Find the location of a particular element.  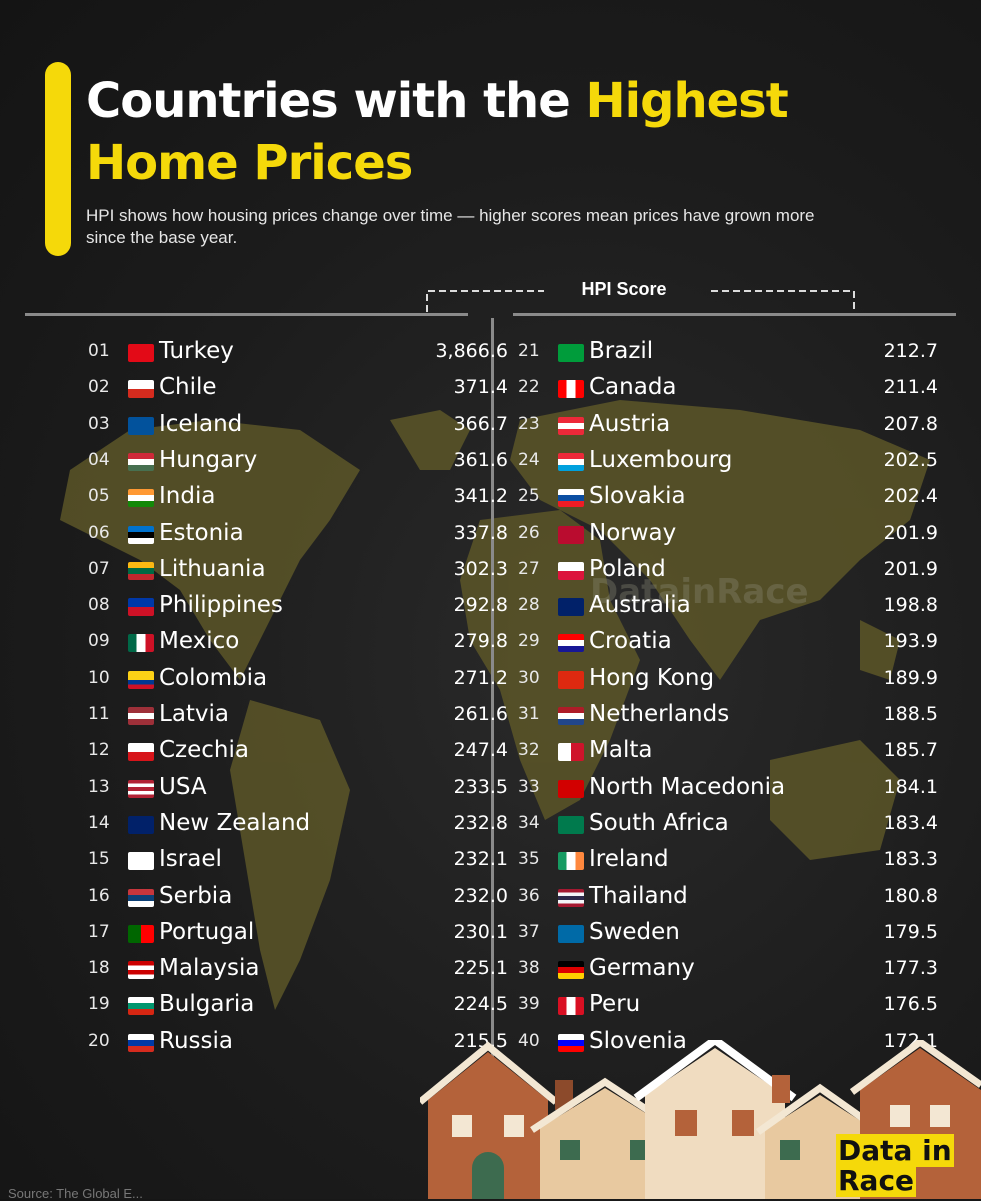

country-name: Hungary is located at coordinates (208, 459).